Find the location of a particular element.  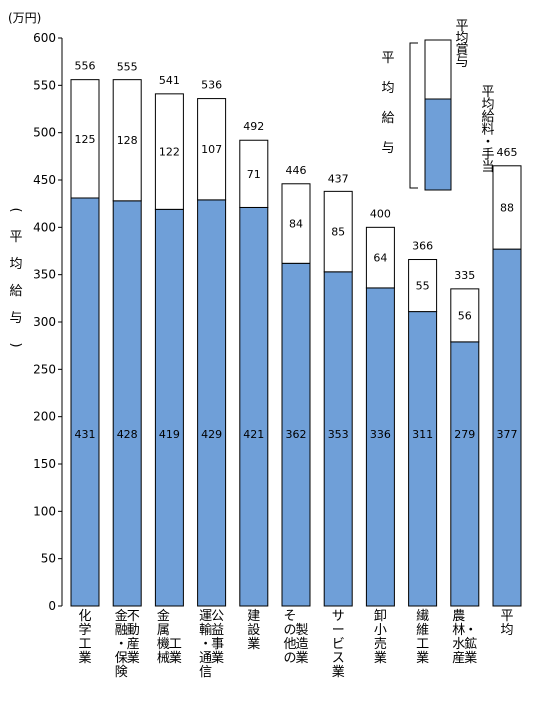

category-label-char: 卸 is located at coordinates (380, 616).